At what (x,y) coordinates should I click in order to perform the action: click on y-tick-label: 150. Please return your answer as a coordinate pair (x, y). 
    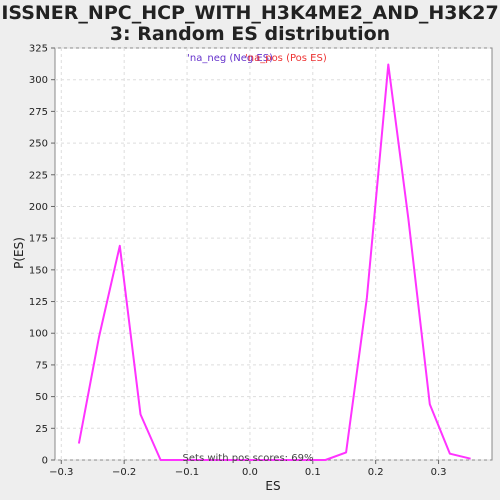
    Looking at the image, I should click on (38, 270).